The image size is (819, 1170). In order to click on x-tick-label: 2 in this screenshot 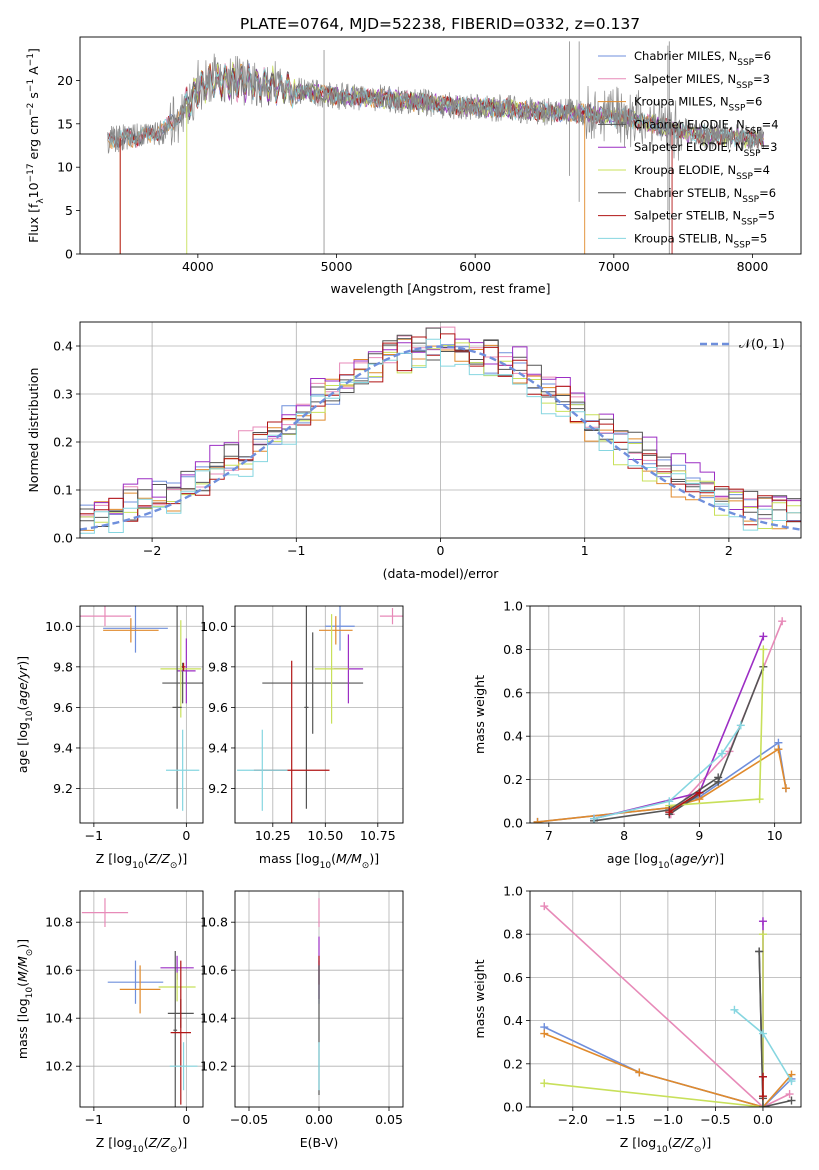, I will do `click(729, 550)`.